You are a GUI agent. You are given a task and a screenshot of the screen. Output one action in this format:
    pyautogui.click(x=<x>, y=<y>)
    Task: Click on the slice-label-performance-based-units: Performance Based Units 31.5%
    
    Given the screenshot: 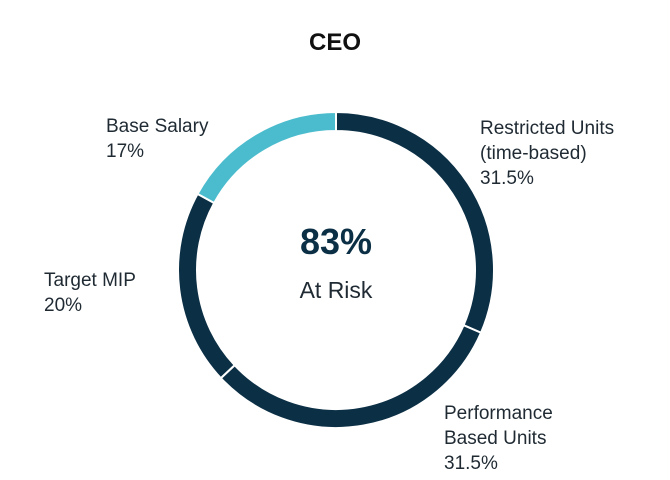 What is the action you would take?
    pyautogui.click(x=501, y=438)
    